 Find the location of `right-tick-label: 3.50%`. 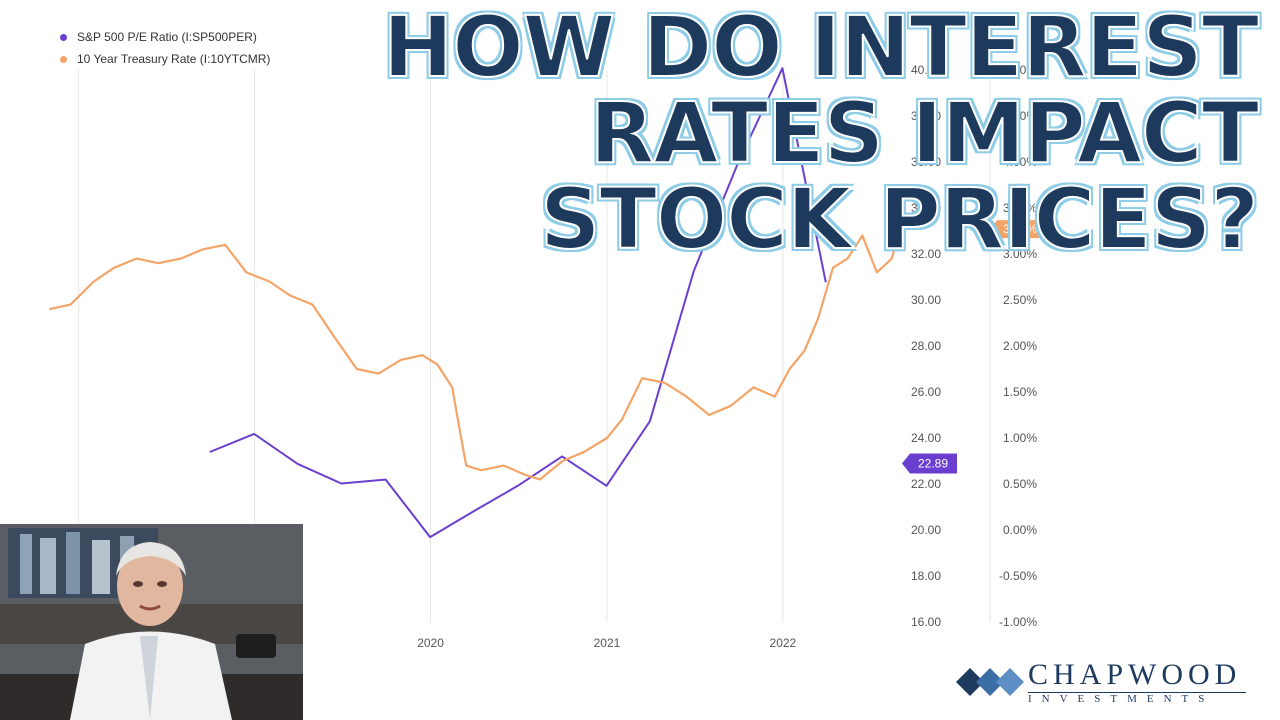

right-tick-label: 3.50% is located at coordinates (1020, 208).